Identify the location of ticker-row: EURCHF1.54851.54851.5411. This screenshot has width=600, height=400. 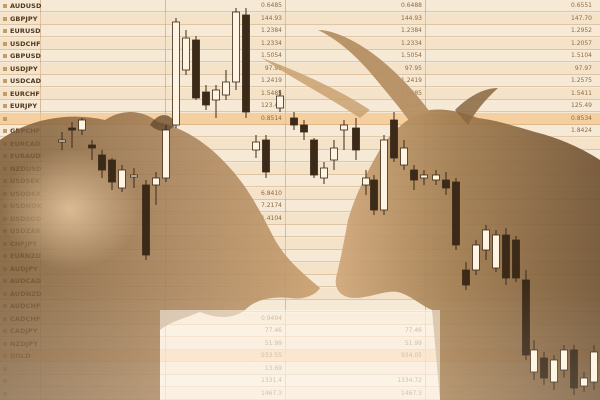
(300, 93).